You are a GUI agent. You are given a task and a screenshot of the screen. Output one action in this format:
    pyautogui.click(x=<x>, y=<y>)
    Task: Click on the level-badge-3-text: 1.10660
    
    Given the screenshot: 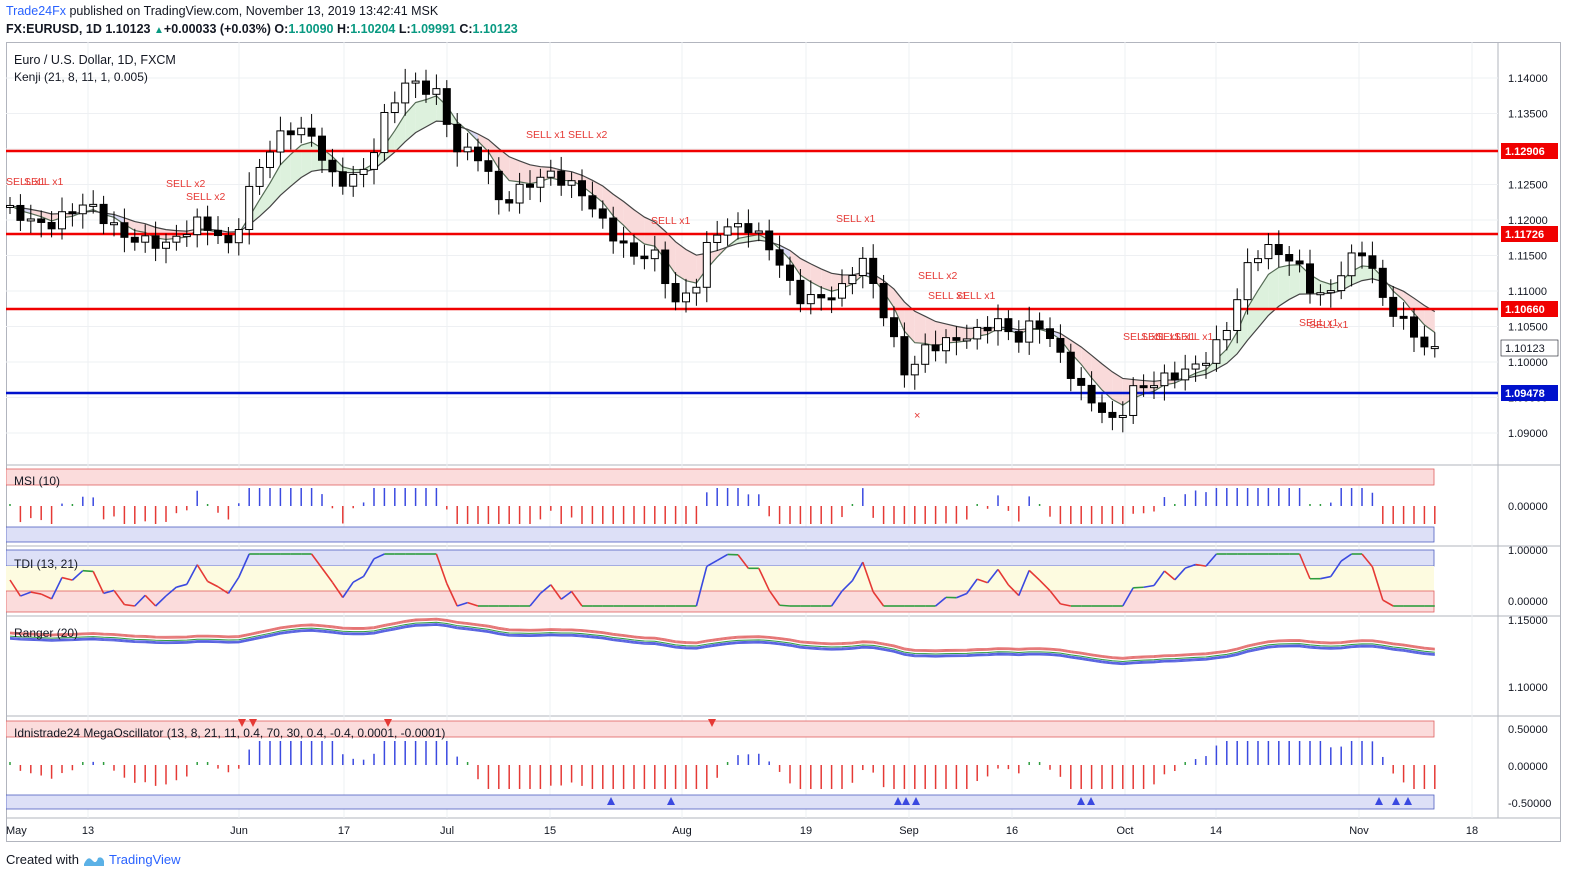 What is the action you would take?
    pyautogui.click(x=1525, y=310)
    